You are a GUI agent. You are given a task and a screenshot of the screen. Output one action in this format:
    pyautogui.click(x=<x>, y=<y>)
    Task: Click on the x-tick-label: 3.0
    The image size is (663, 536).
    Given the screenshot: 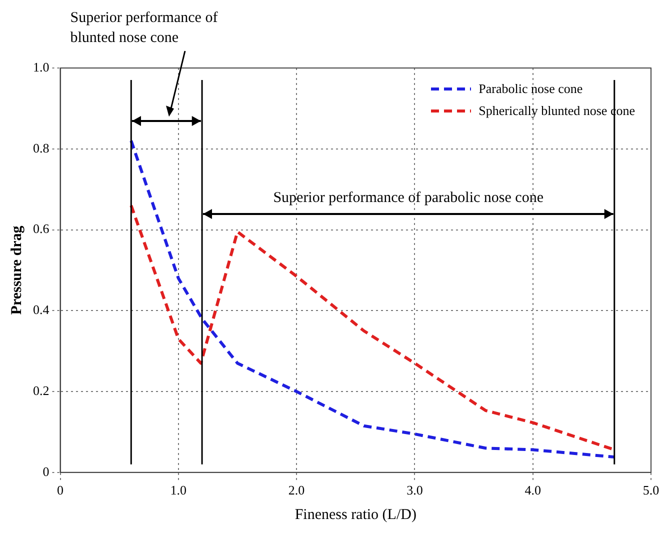 What is the action you would take?
    pyautogui.click(x=414, y=490)
    